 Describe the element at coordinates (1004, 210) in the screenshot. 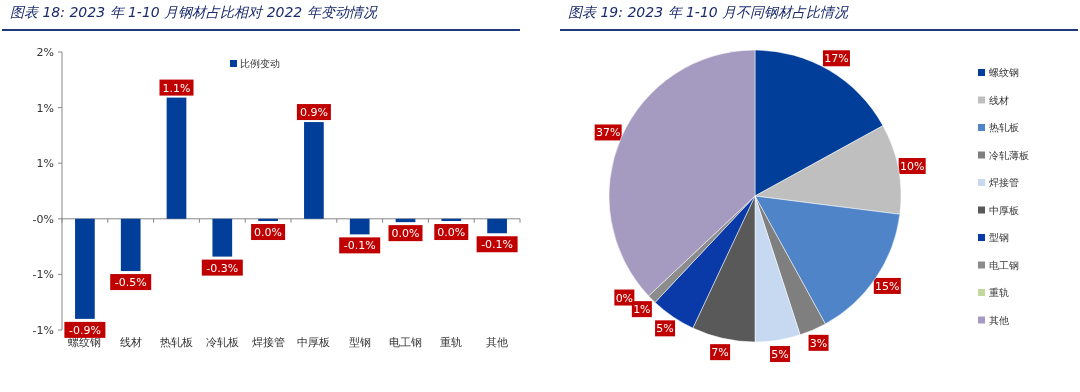

I see `legend-label: 中厚板` at that location.